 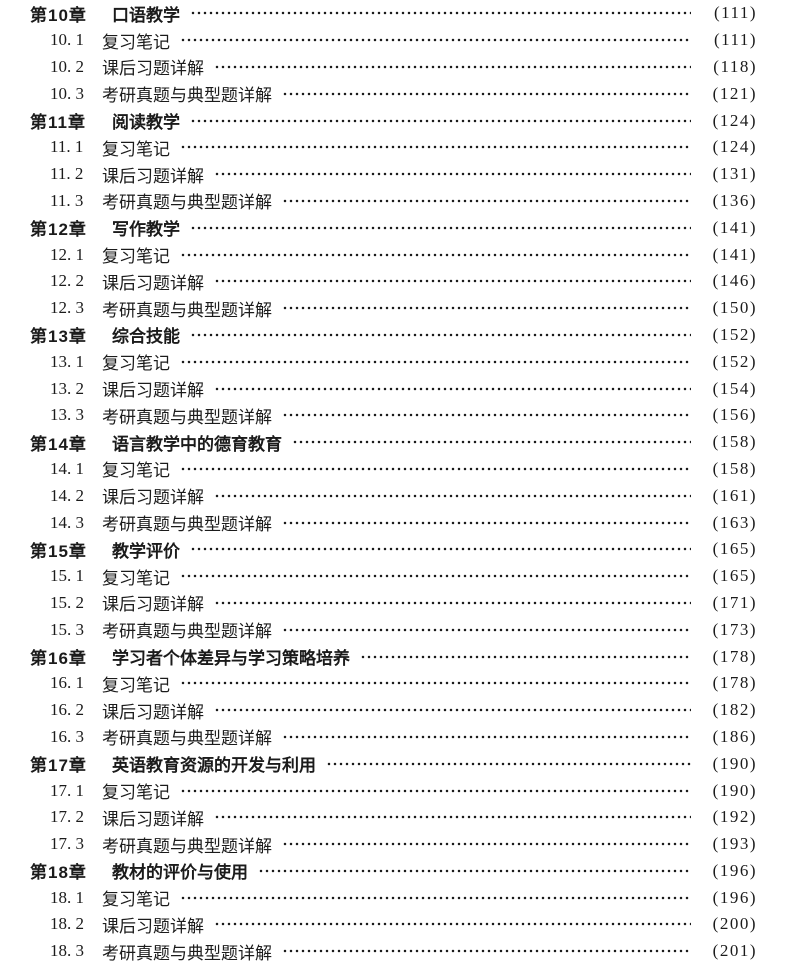 I want to click on section-number: 15. 2, so click(x=67, y=602).